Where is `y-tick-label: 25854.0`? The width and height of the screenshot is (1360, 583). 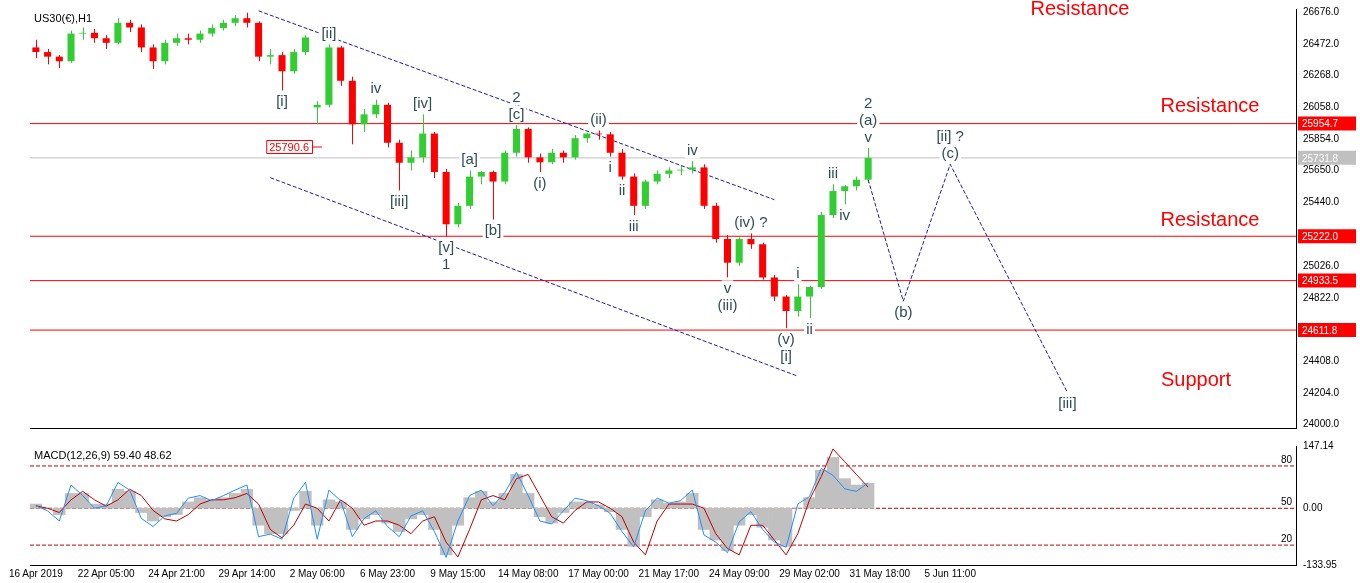 y-tick-label: 25854.0 is located at coordinates (1321, 138).